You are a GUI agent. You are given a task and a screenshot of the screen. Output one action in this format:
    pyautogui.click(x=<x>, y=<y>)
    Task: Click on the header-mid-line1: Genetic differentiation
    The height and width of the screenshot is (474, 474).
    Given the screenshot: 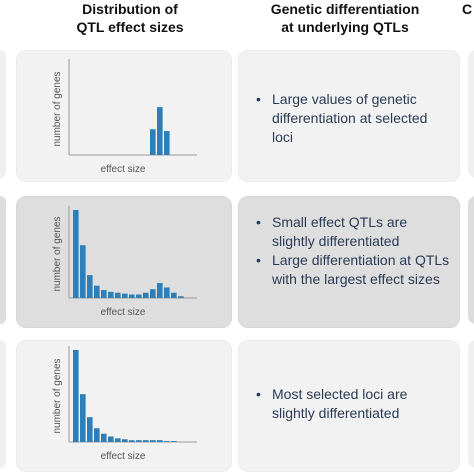 What is the action you would take?
    pyautogui.click(x=345, y=9)
    